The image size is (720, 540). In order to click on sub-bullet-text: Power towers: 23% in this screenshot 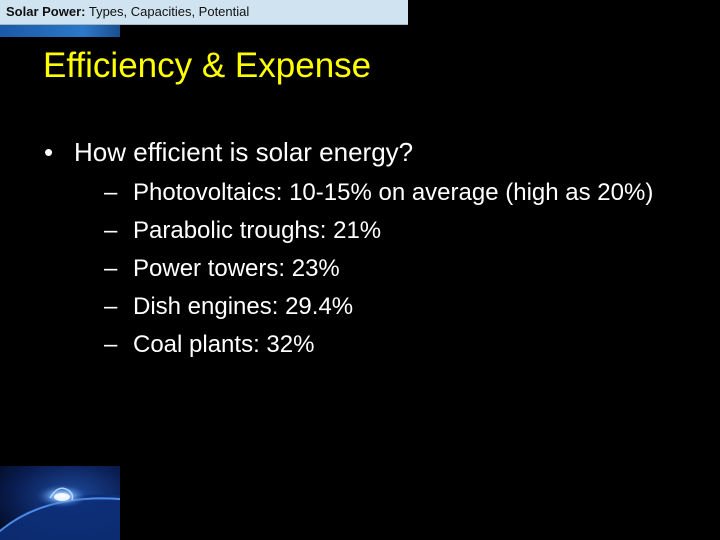, I will do `click(236, 268)`.